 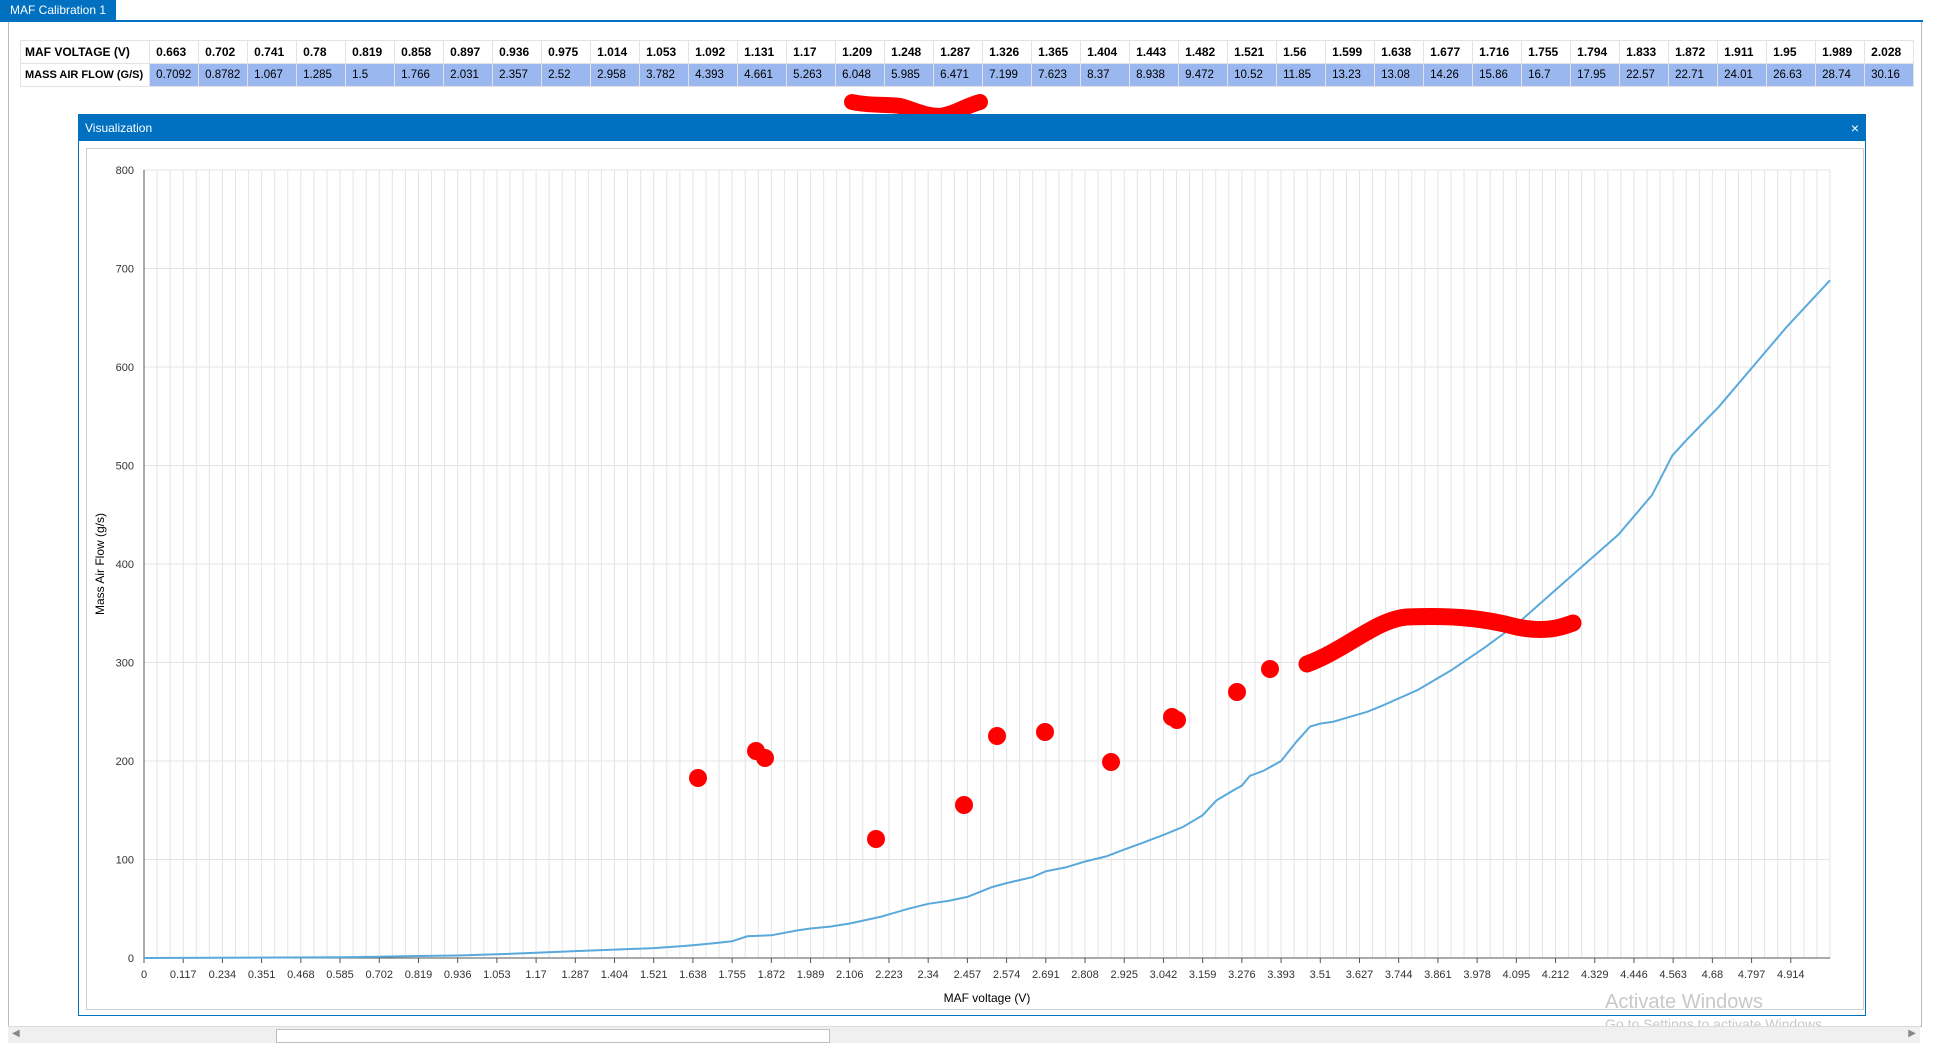 I want to click on voltage-cell: 1.521, so click(x=1252, y=52).